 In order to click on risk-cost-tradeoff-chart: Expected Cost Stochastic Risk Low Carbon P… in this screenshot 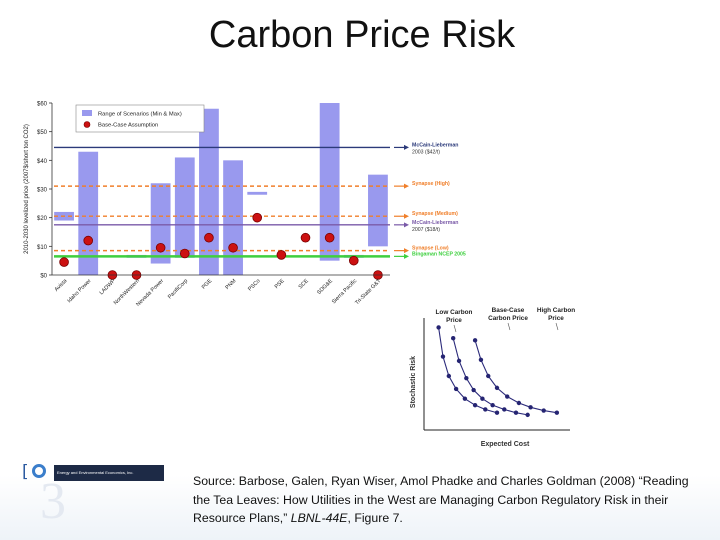, I will do `click(492, 377)`.